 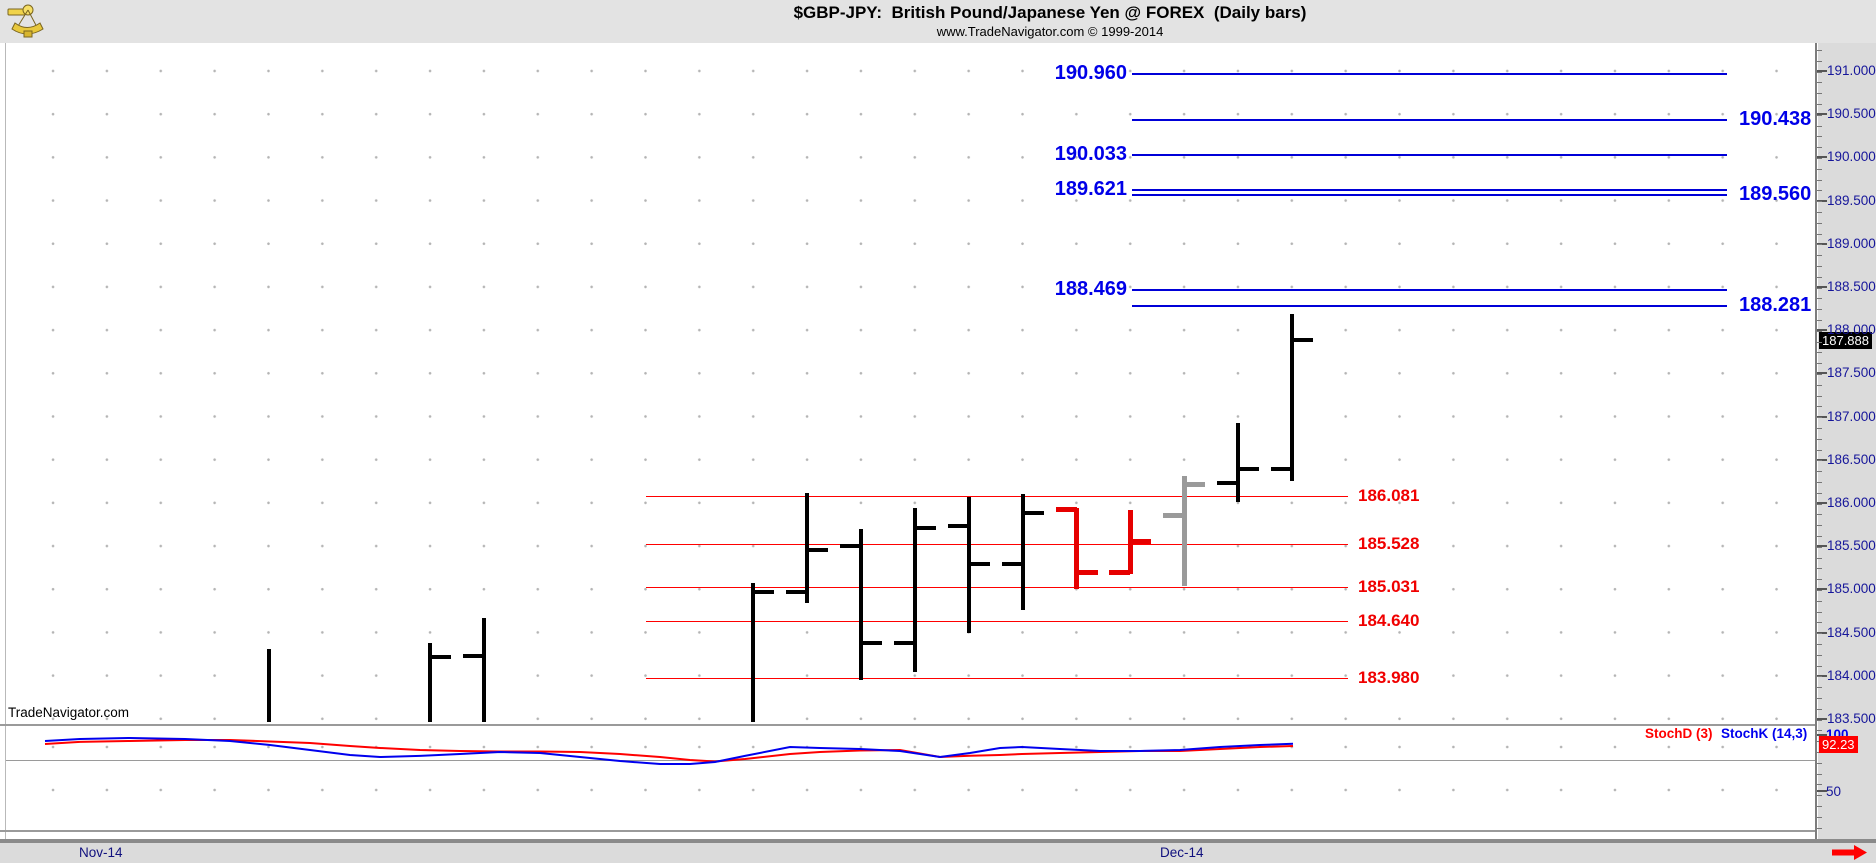 I want to click on price-tick-label: 187.000, so click(x=1851, y=416).